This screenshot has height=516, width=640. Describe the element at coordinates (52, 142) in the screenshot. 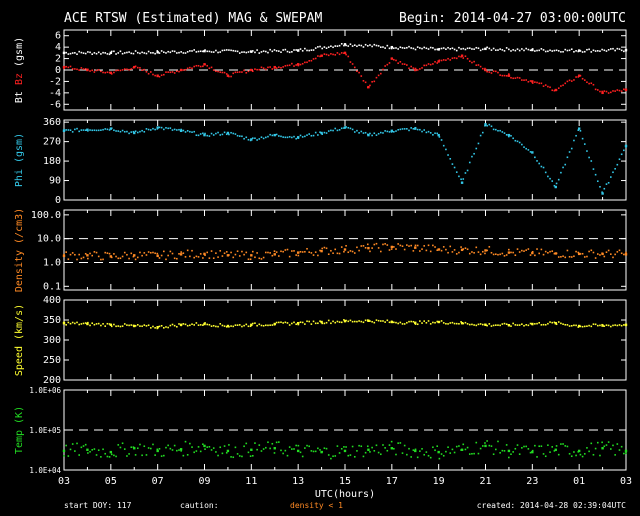

I see `y-tick-label: 270` at that location.